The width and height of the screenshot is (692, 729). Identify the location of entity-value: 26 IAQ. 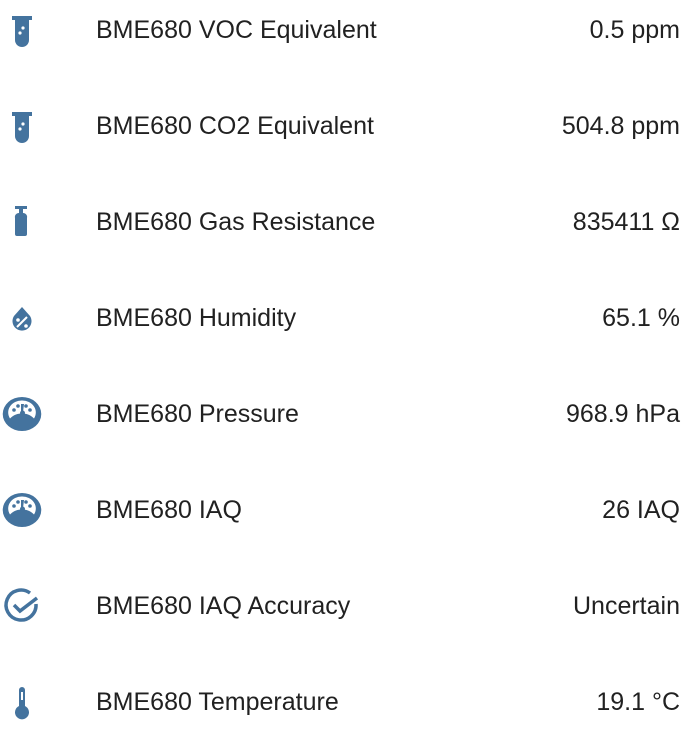
(641, 509).